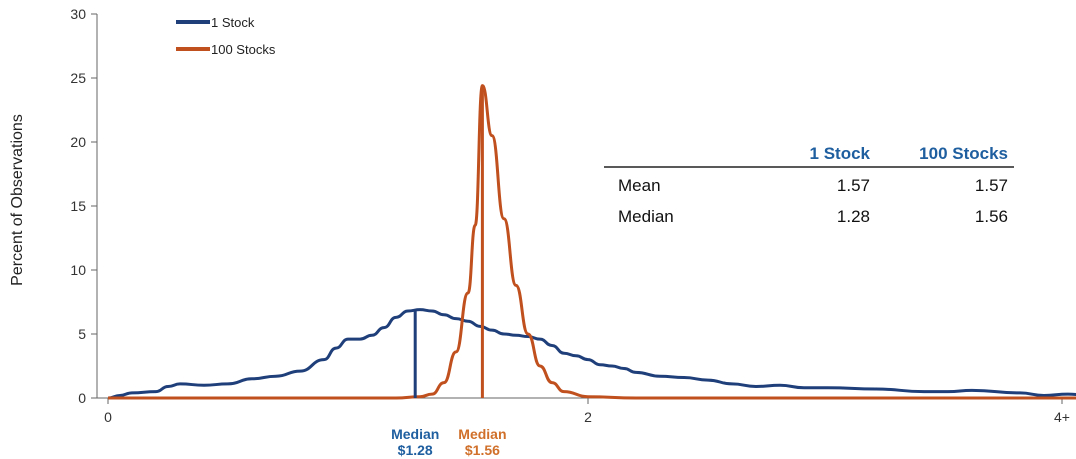 This screenshot has width=1076, height=459. I want to click on legend-label-0: 1 Stock, so click(233, 22).